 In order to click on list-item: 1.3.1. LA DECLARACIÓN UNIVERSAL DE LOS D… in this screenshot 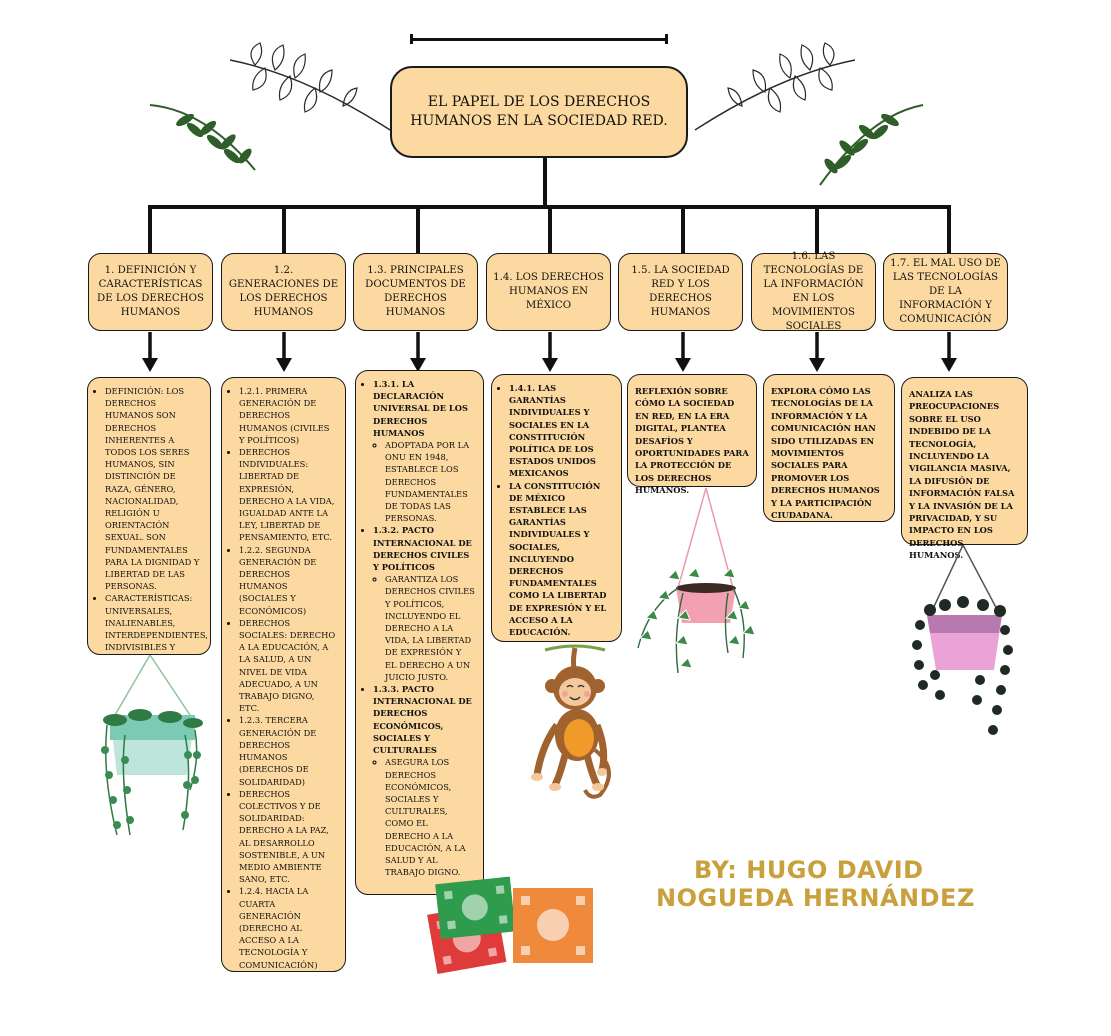, I will do `click(424, 451)`.